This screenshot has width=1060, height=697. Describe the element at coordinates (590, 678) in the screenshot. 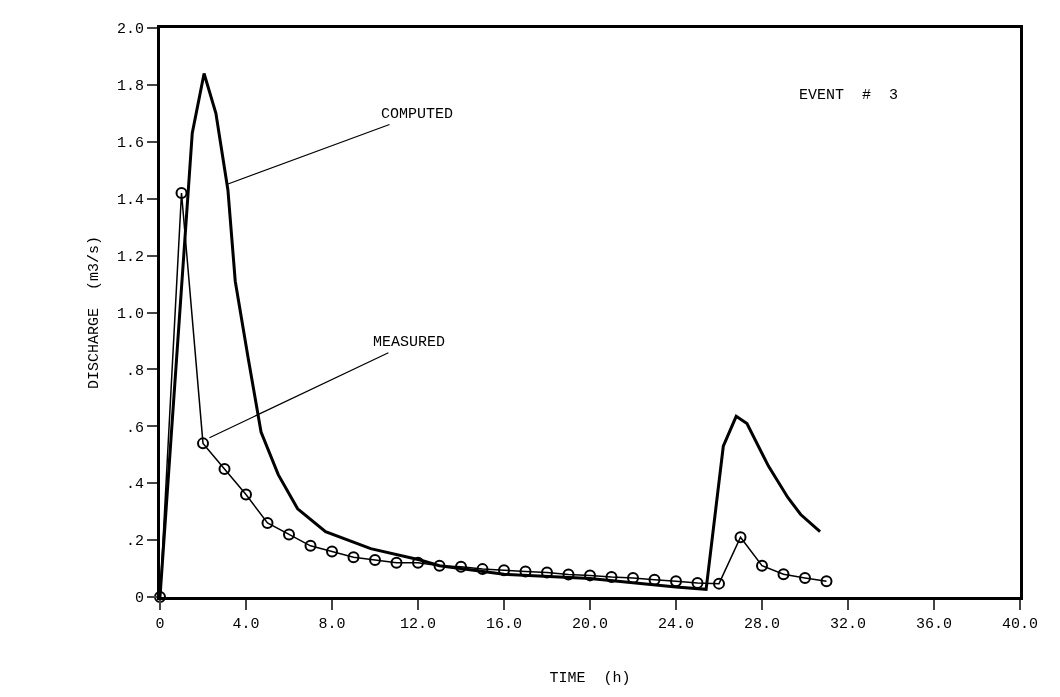

I see `x-axis-title: TIME (h)` at that location.